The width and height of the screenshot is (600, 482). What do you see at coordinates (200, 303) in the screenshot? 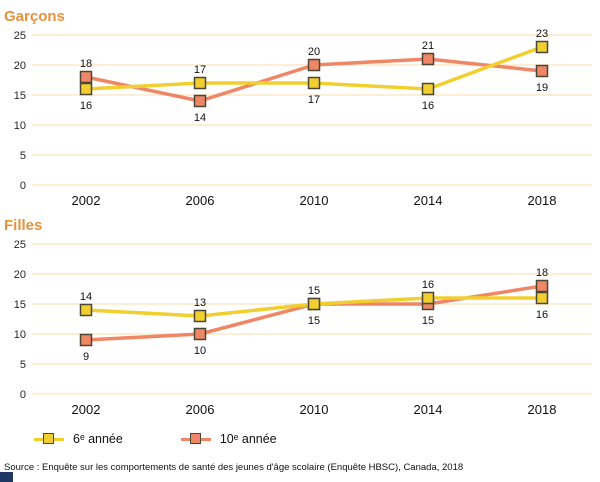
I see `value-label: 13` at bounding box center [200, 303].